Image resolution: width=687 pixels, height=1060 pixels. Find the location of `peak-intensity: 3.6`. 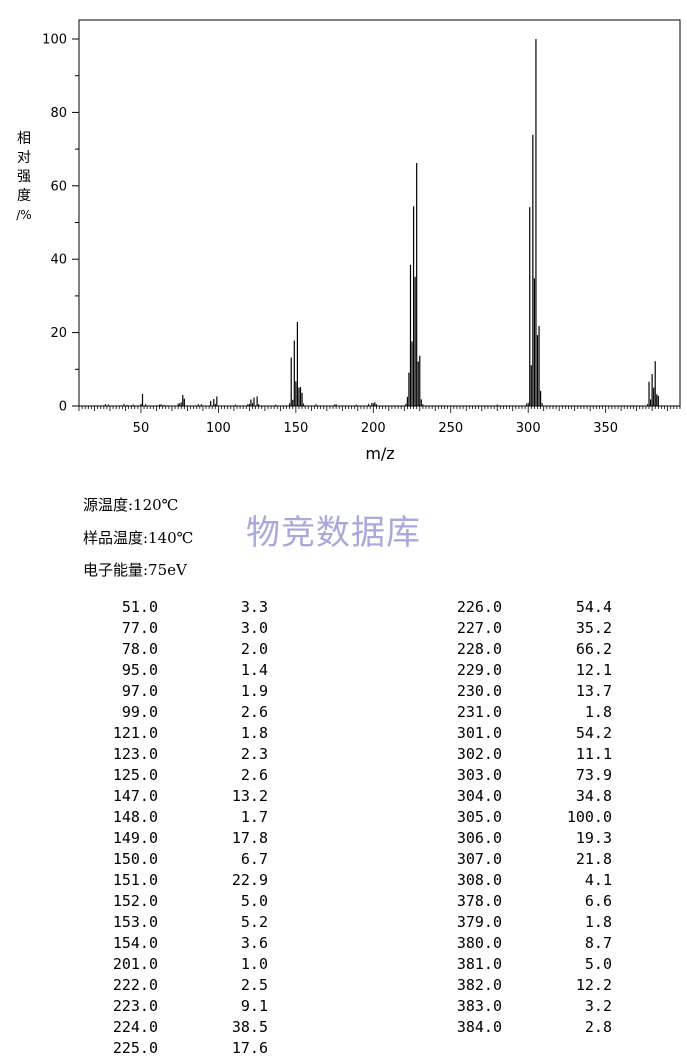

peak-intensity: 3.6 is located at coordinates (254, 943).